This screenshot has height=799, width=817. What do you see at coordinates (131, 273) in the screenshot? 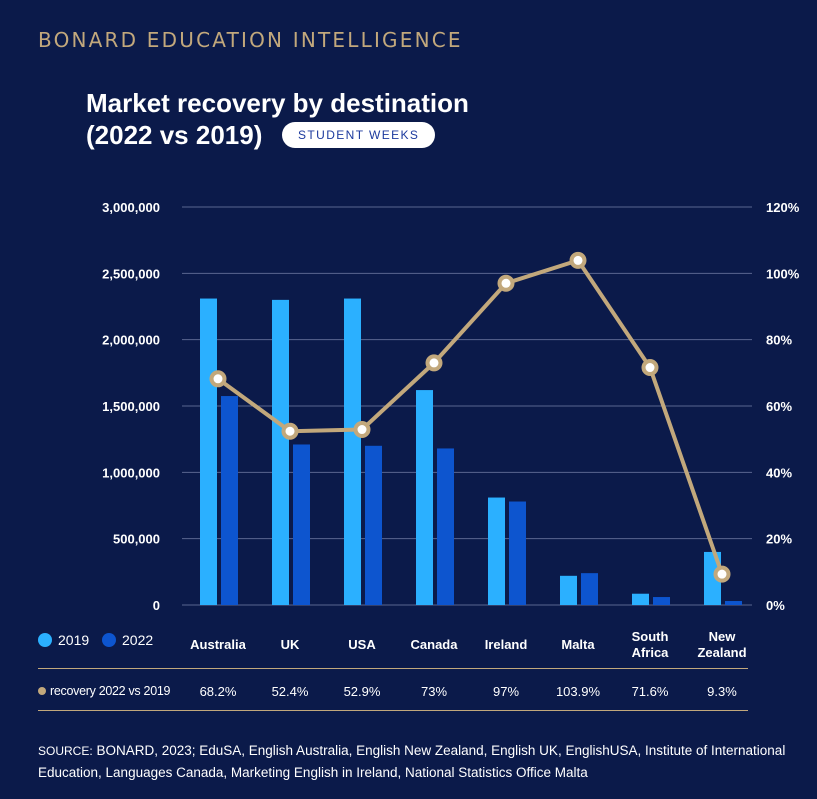
I see `y-tick-label-left: 2,500,000` at bounding box center [131, 273].